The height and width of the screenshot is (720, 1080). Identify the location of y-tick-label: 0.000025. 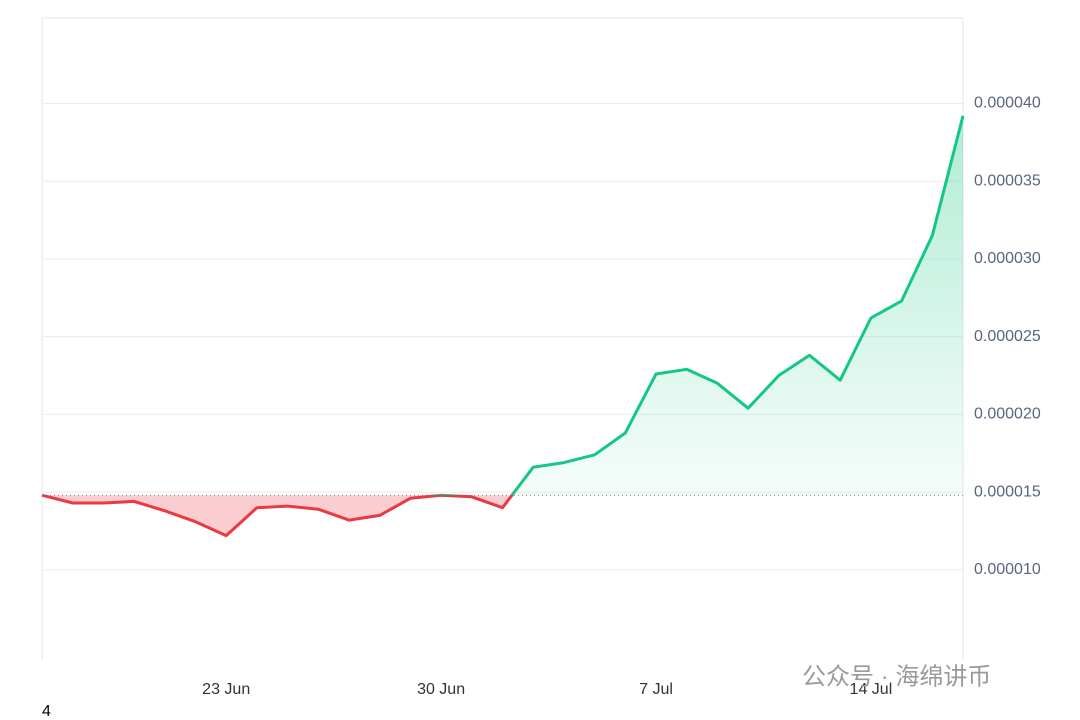
(1007, 336).